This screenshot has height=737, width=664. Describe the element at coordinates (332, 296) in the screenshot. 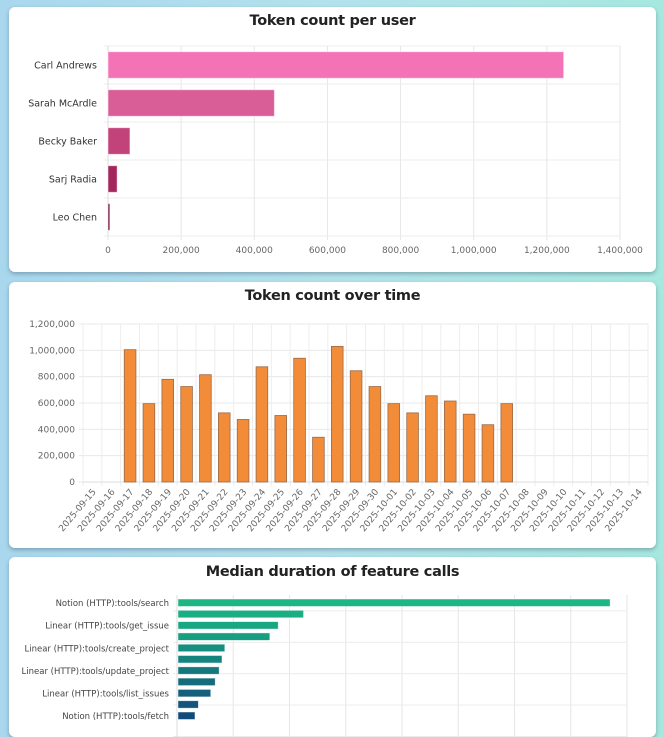

I see `chart-title: Token count over time` at that location.